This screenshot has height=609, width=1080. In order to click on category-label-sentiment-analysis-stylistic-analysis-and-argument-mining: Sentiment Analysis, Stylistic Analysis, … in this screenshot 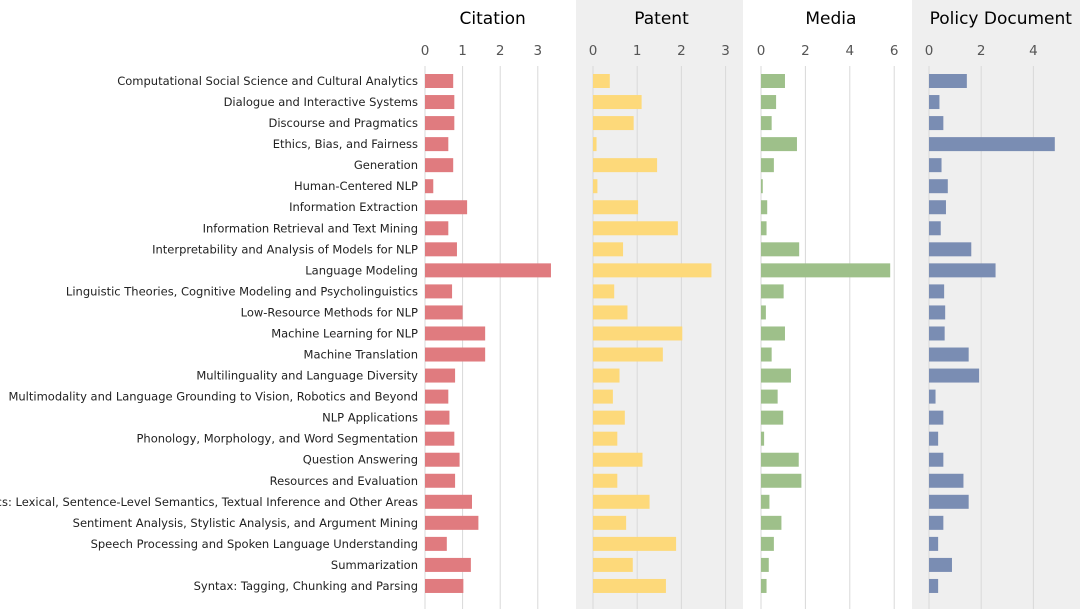, I will do `click(245, 523)`.